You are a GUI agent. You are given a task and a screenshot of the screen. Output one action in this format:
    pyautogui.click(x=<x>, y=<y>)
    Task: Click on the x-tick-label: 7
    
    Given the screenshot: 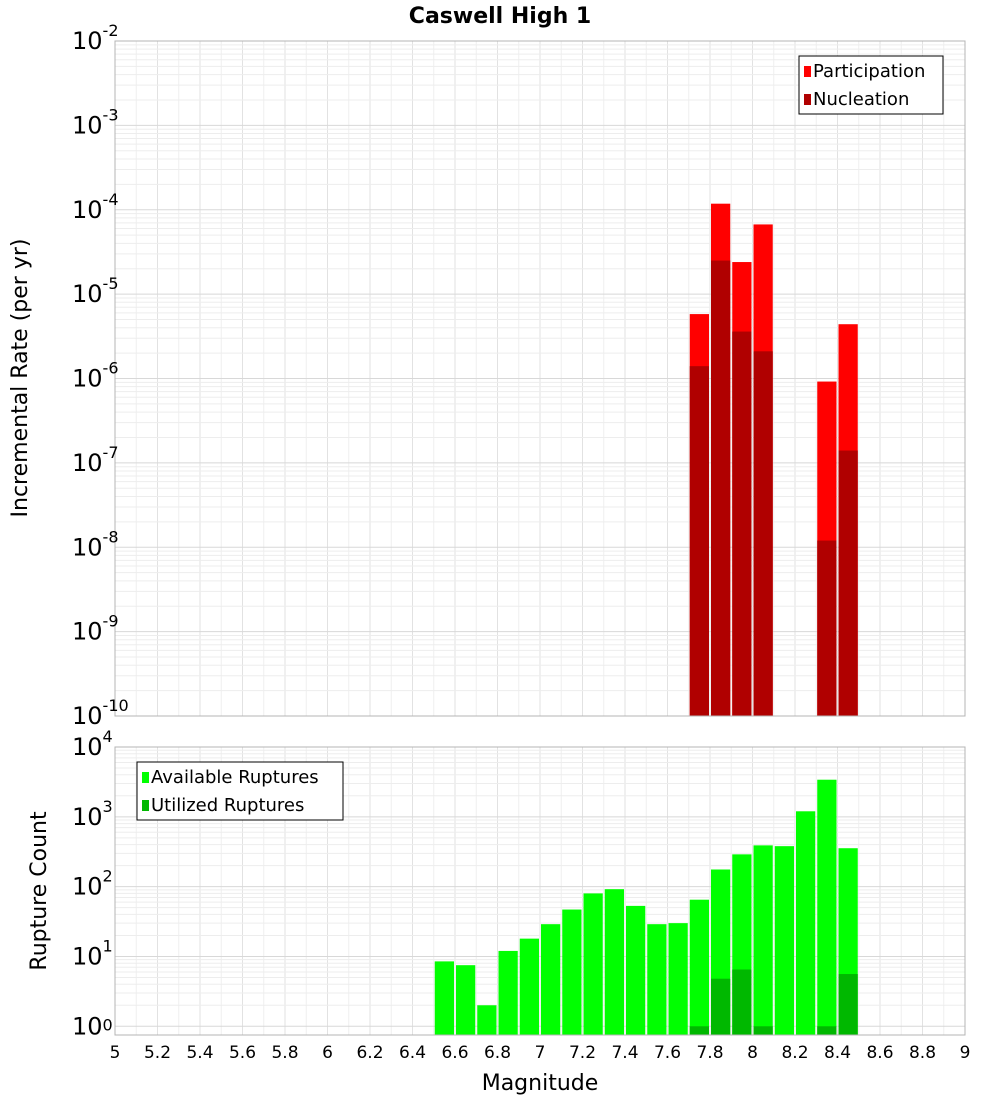 What is the action you would take?
    pyautogui.click(x=540, y=1053)
    